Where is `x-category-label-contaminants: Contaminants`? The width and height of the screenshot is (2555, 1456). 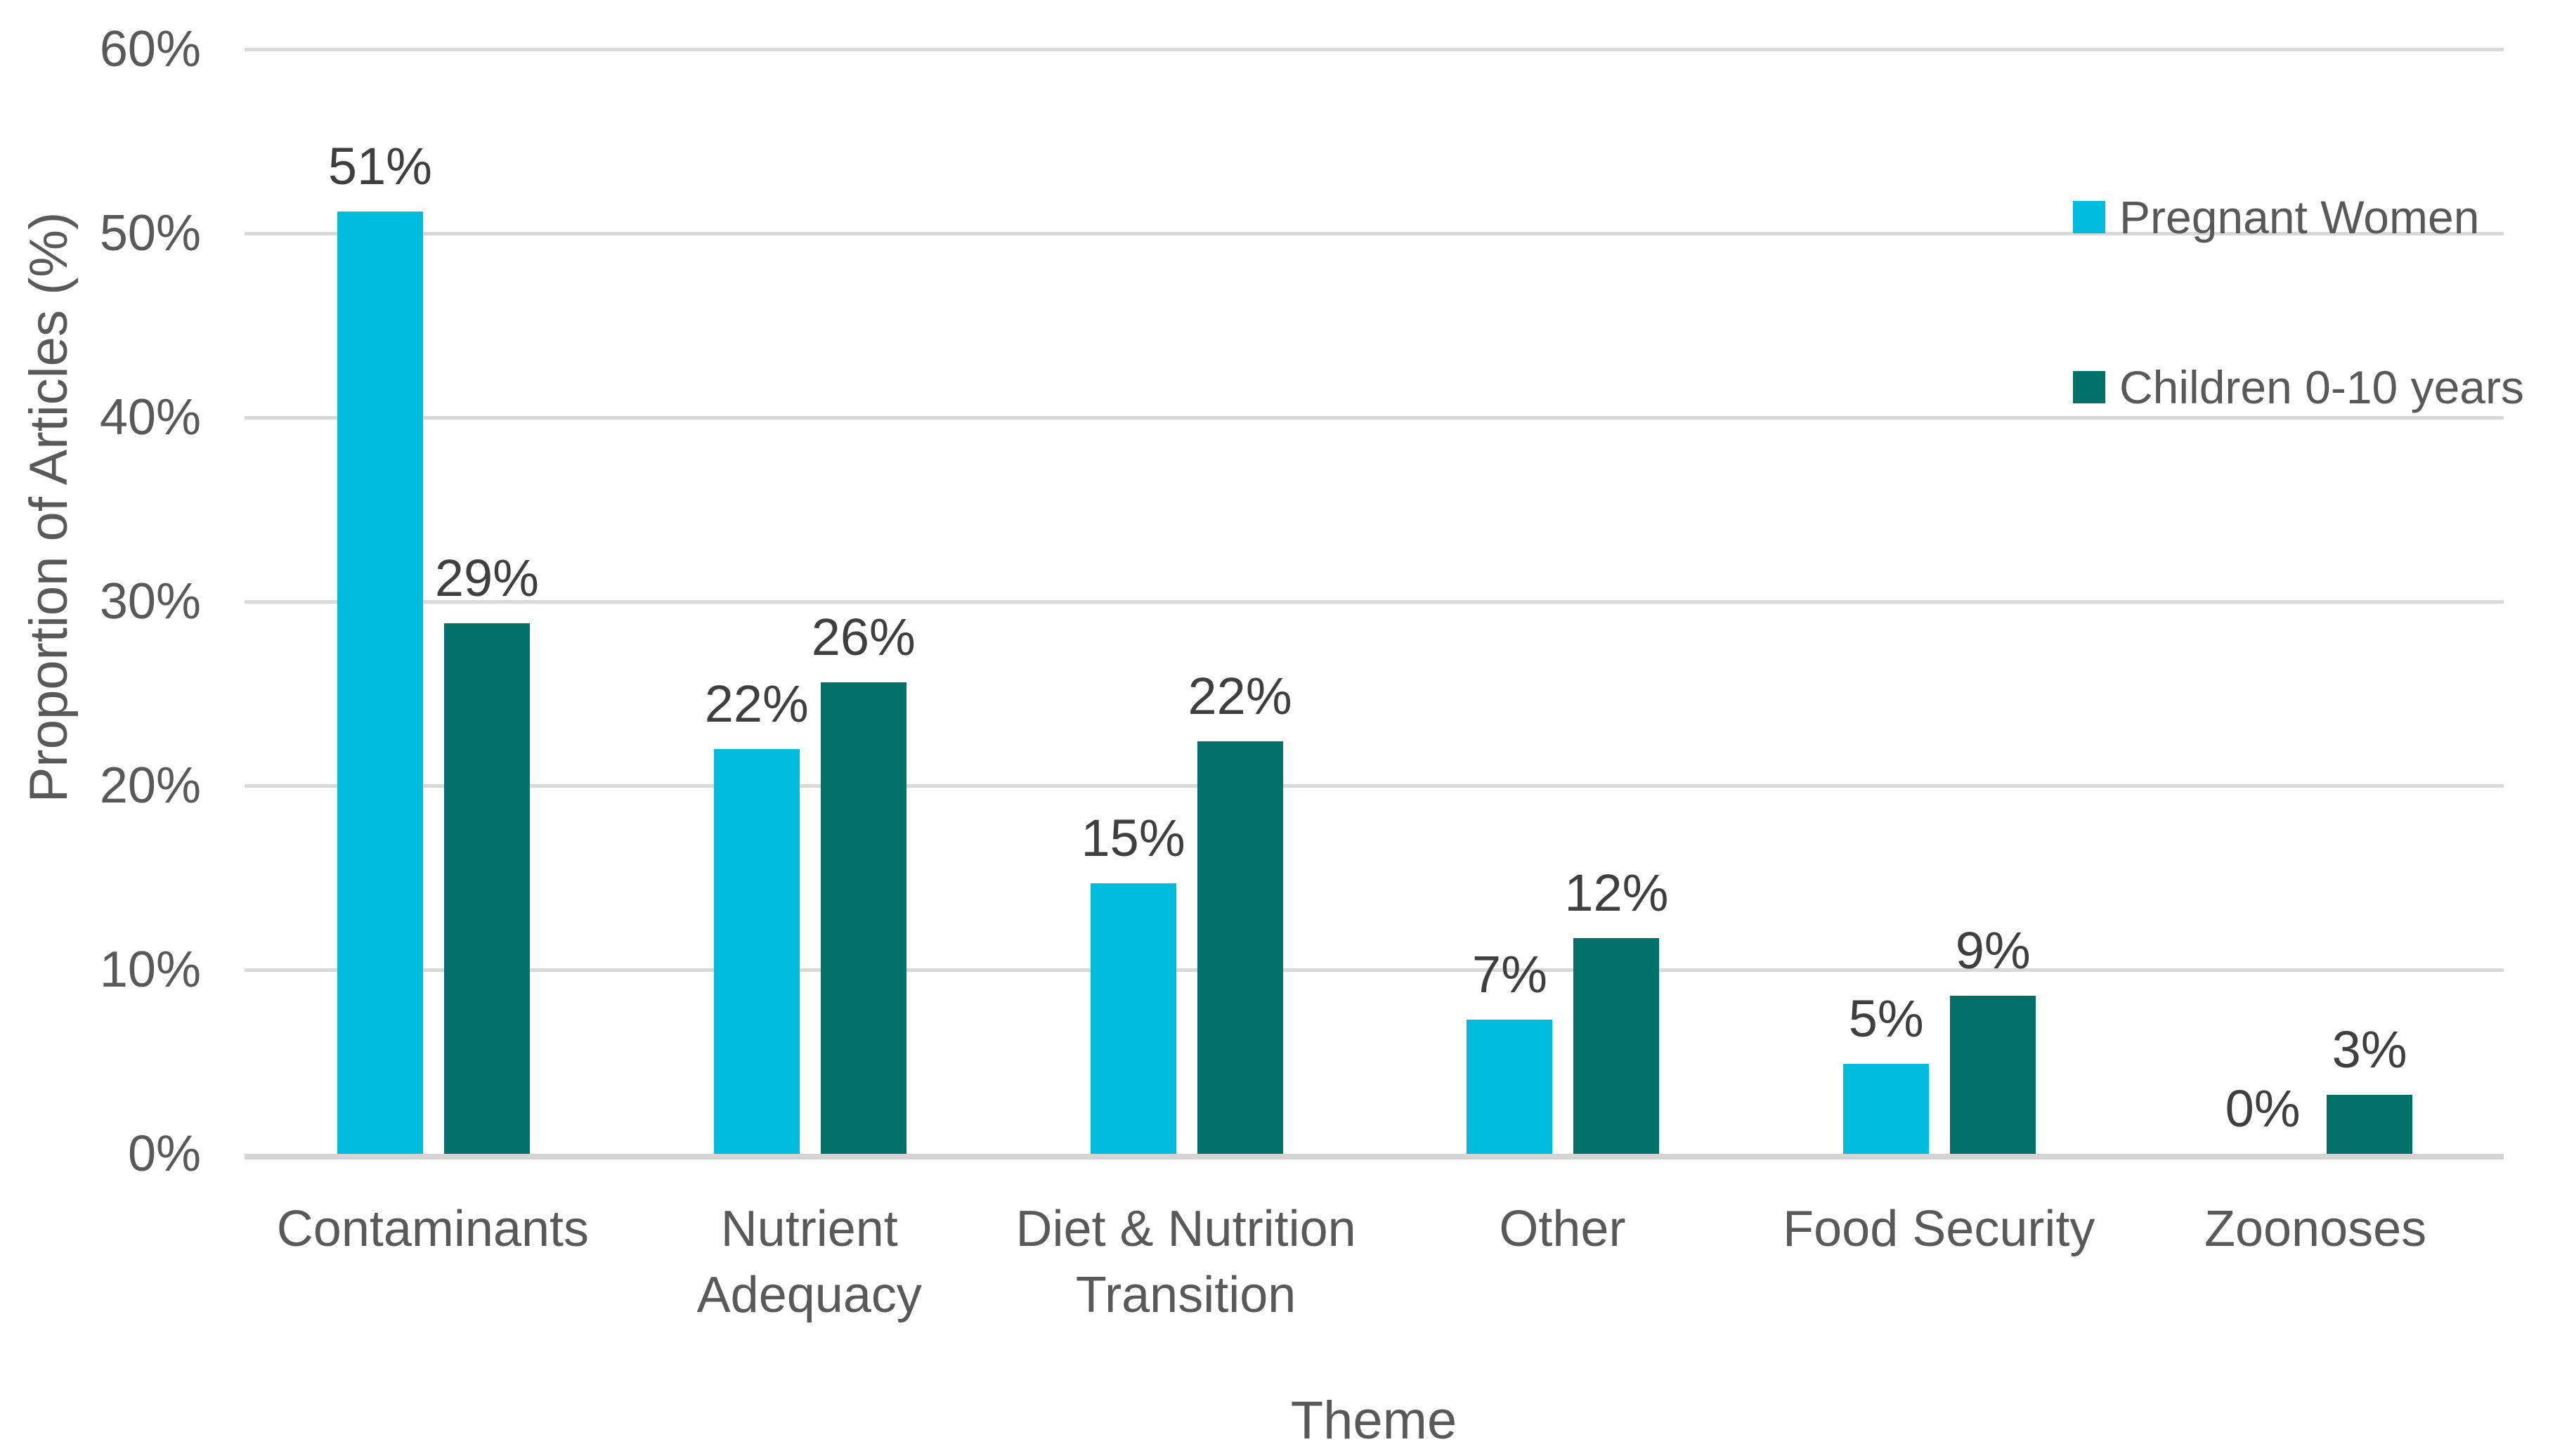
x-category-label-contaminants: Contaminants is located at coordinates (433, 1229).